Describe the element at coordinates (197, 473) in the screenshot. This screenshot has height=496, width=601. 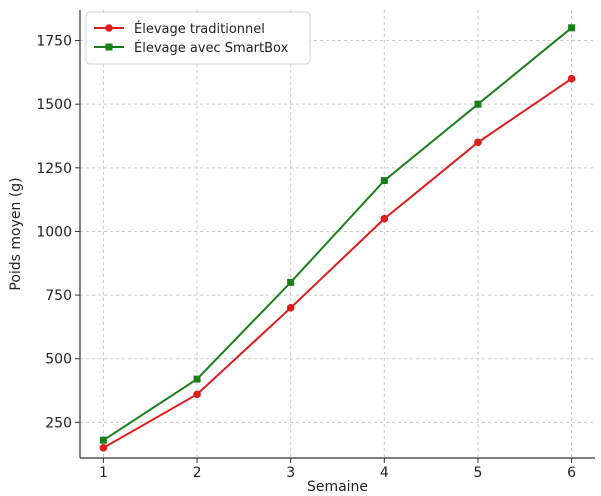
I see `x-tick-label: 2` at that location.